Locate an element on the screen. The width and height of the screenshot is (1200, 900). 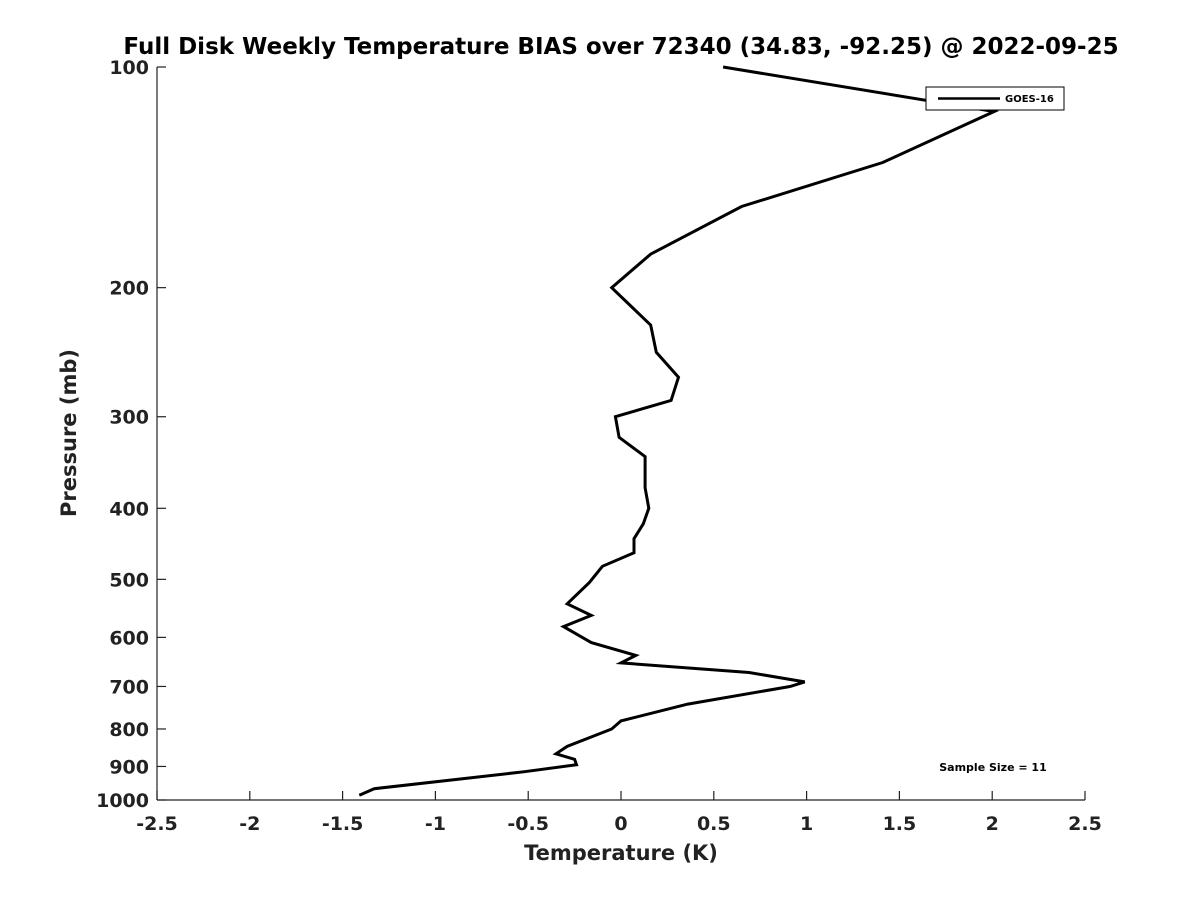
x-tick-label: -2 is located at coordinates (249, 824).